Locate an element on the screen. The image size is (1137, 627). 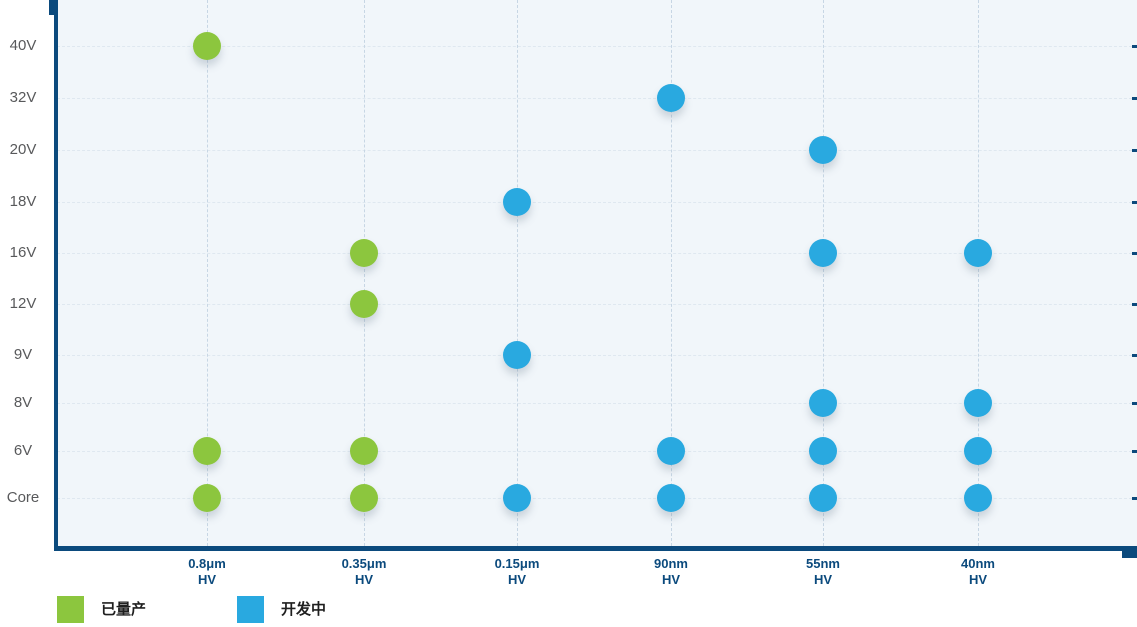
legend-item-in-development: 开发中 is located at coordinates (281, 609).